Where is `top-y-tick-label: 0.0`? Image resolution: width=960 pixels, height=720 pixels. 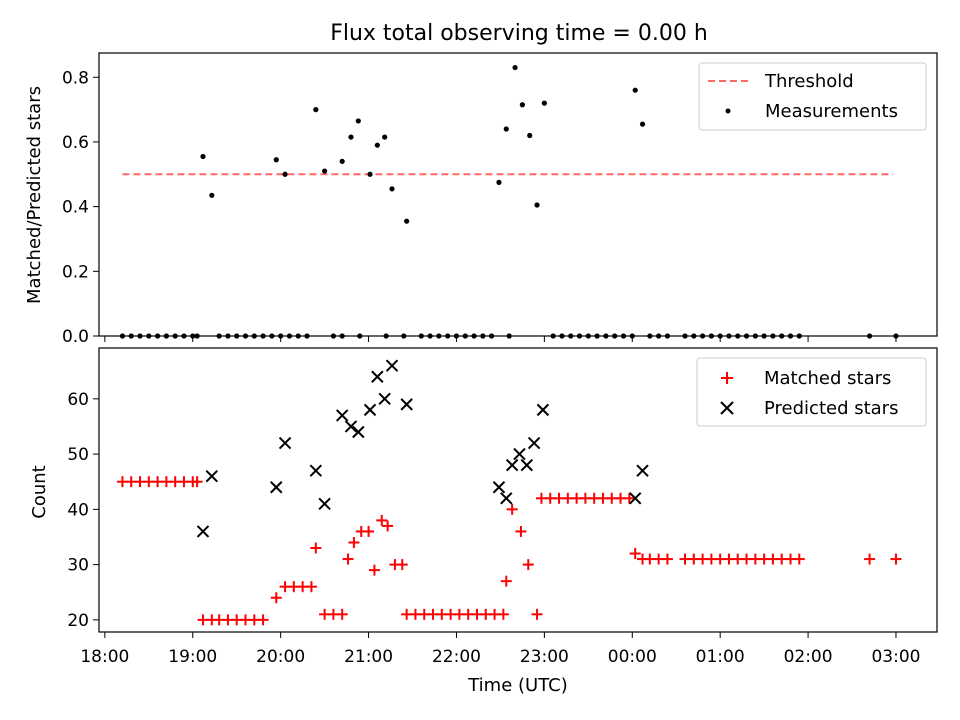
top-y-tick-label: 0.0 is located at coordinates (75, 337).